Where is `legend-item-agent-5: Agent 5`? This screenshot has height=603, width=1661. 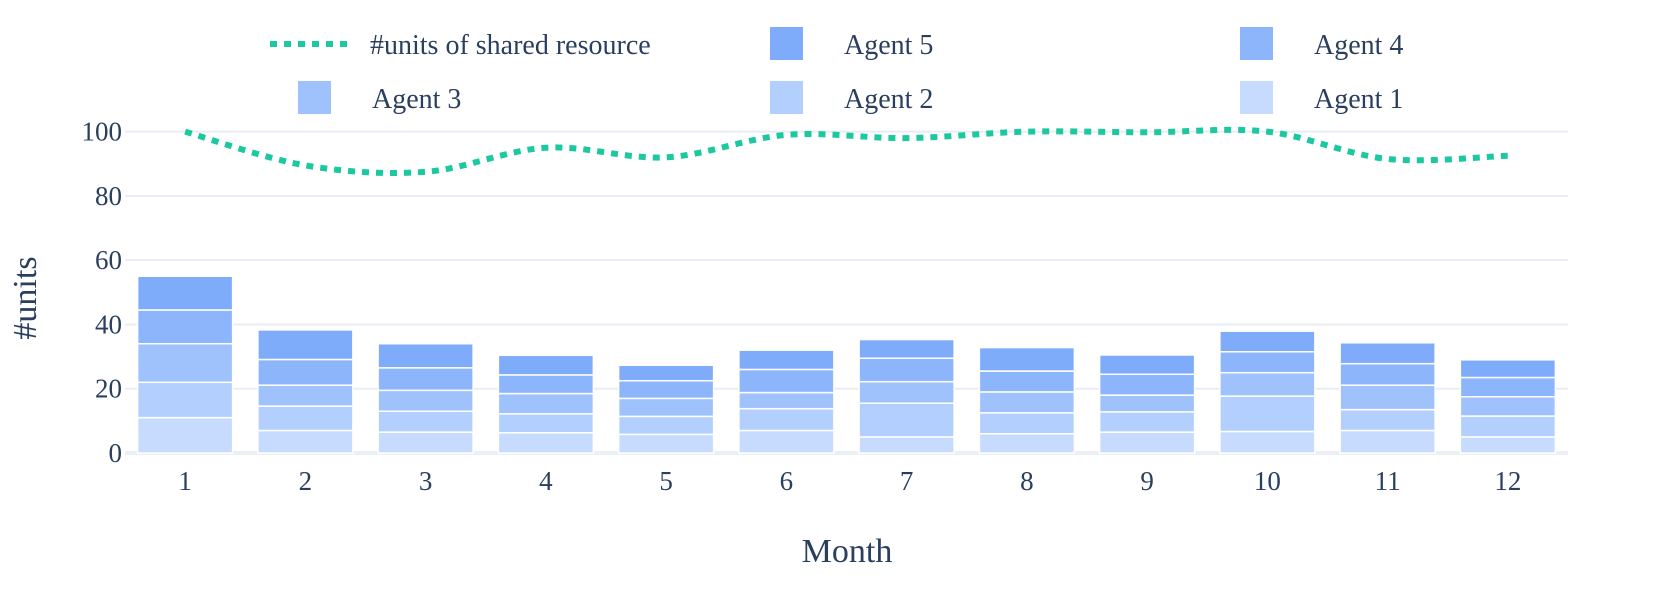
legend-item-agent-5: Agent 5 is located at coordinates (851, 44).